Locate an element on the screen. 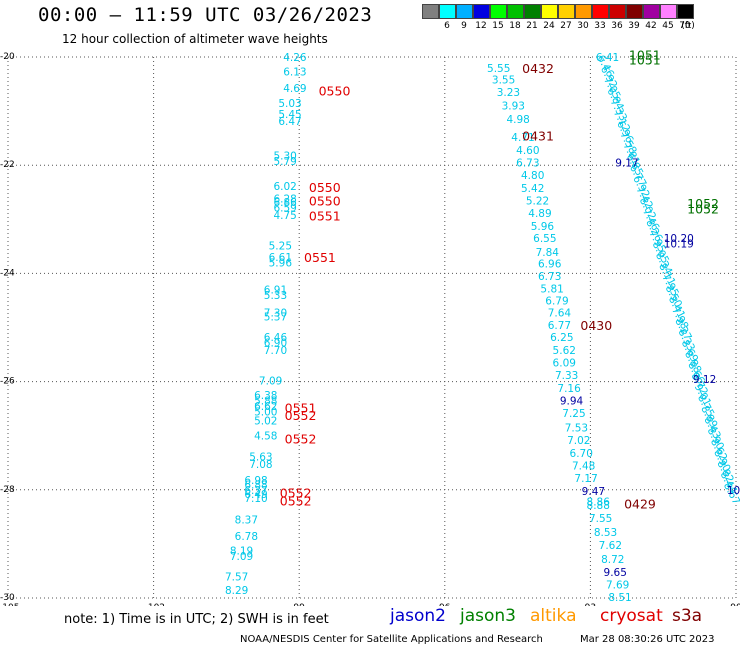  wave-height-value: 7.33 is located at coordinates (566, 376).